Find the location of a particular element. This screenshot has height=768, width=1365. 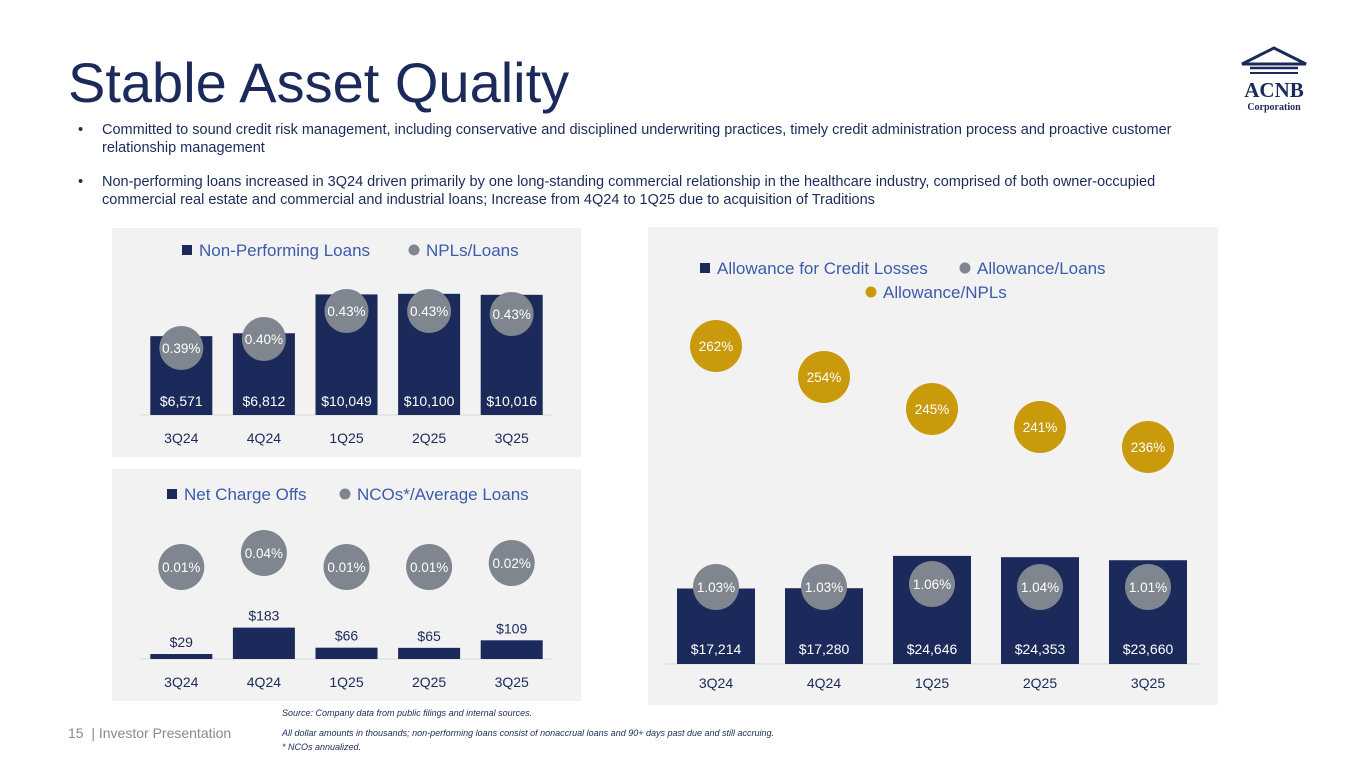

ratio-label: 0.40% is located at coordinates (264, 339).